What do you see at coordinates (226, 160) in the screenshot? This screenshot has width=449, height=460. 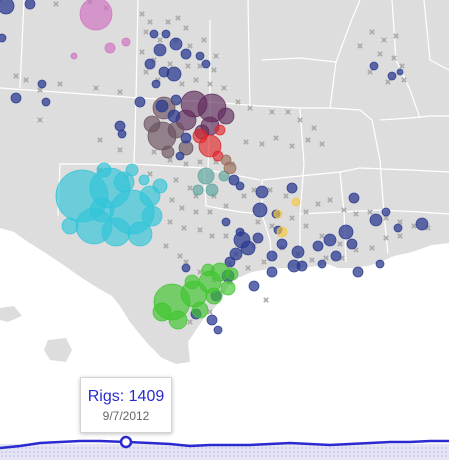 I see `rig-bubble-brown` at bounding box center [226, 160].